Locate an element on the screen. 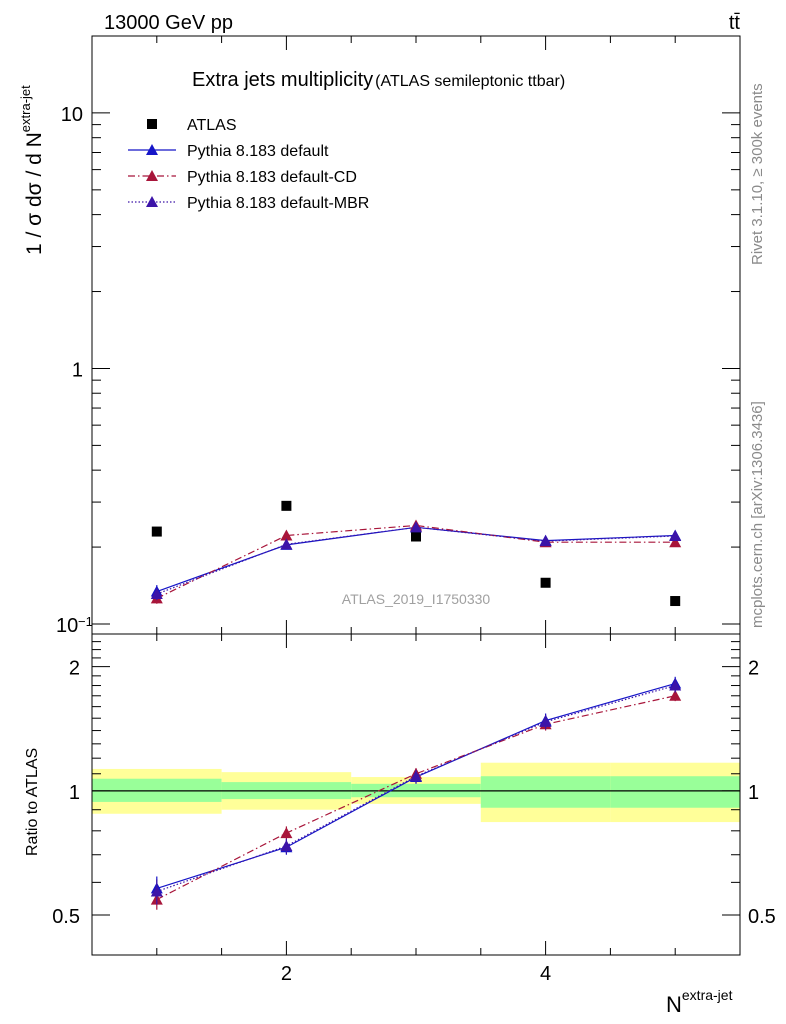 The image size is (786, 1024). ratio-y-tick-label-0.5: 0.5 is located at coordinates (66, 917).